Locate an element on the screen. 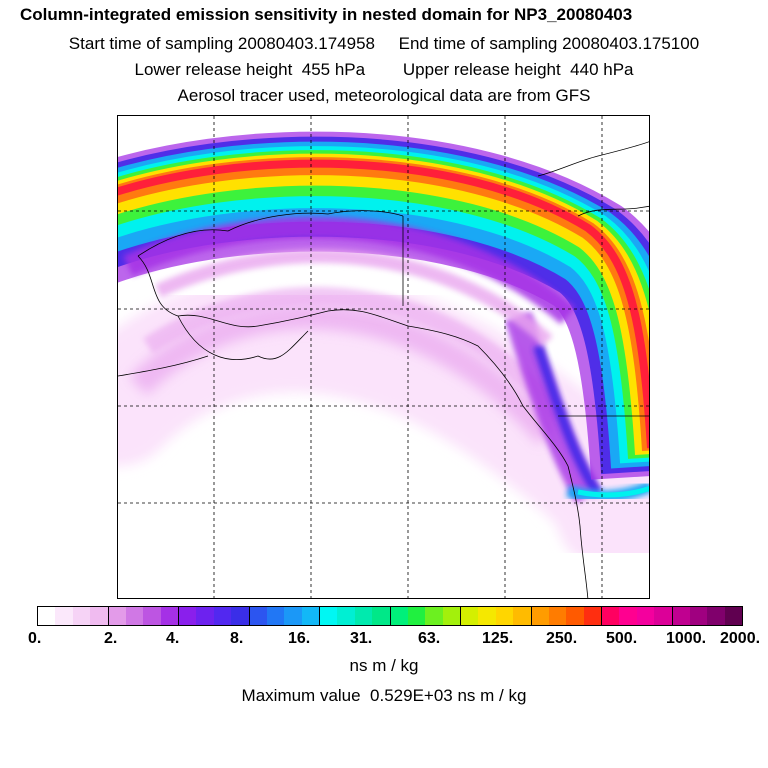 This screenshot has height=768, width=768. colorbar-tick-label: 125. is located at coordinates (498, 638).